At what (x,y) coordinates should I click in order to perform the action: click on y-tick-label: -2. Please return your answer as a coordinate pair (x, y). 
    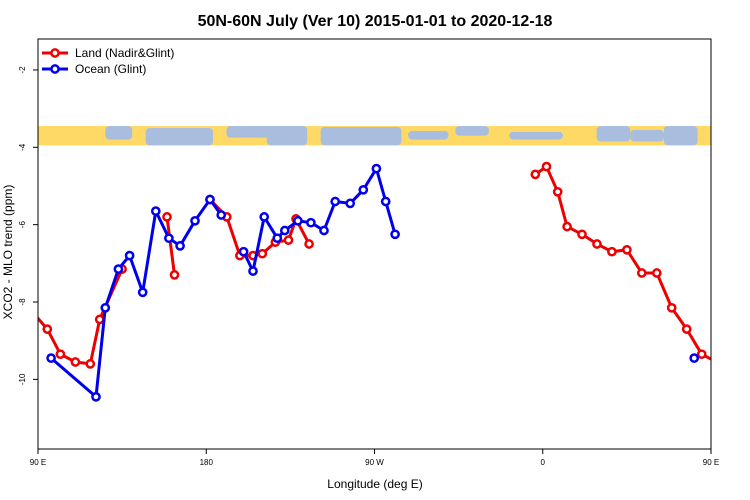
    Looking at the image, I should click on (22, 70).